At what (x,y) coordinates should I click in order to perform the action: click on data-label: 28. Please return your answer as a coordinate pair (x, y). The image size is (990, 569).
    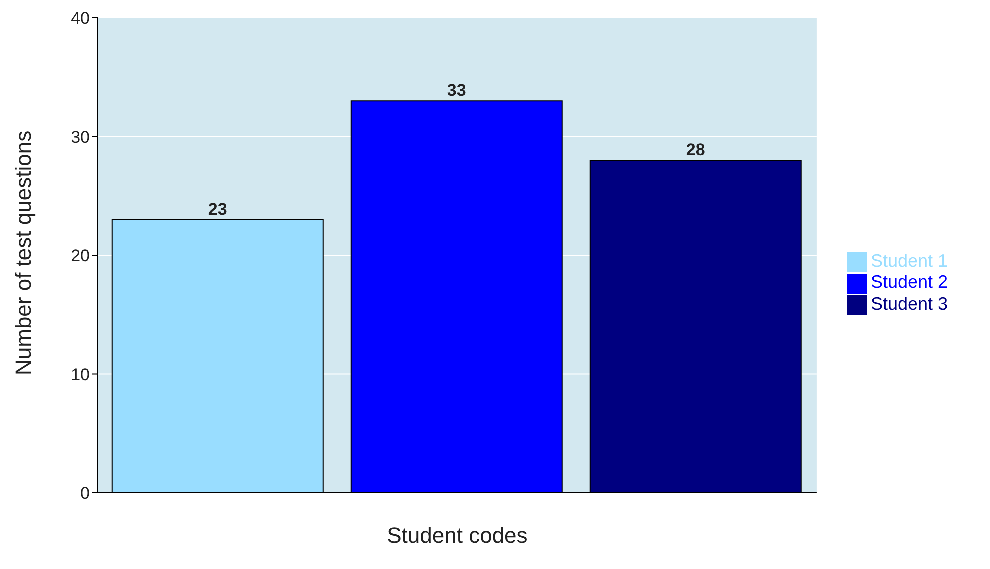
    Looking at the image, I should click on (696, 150).